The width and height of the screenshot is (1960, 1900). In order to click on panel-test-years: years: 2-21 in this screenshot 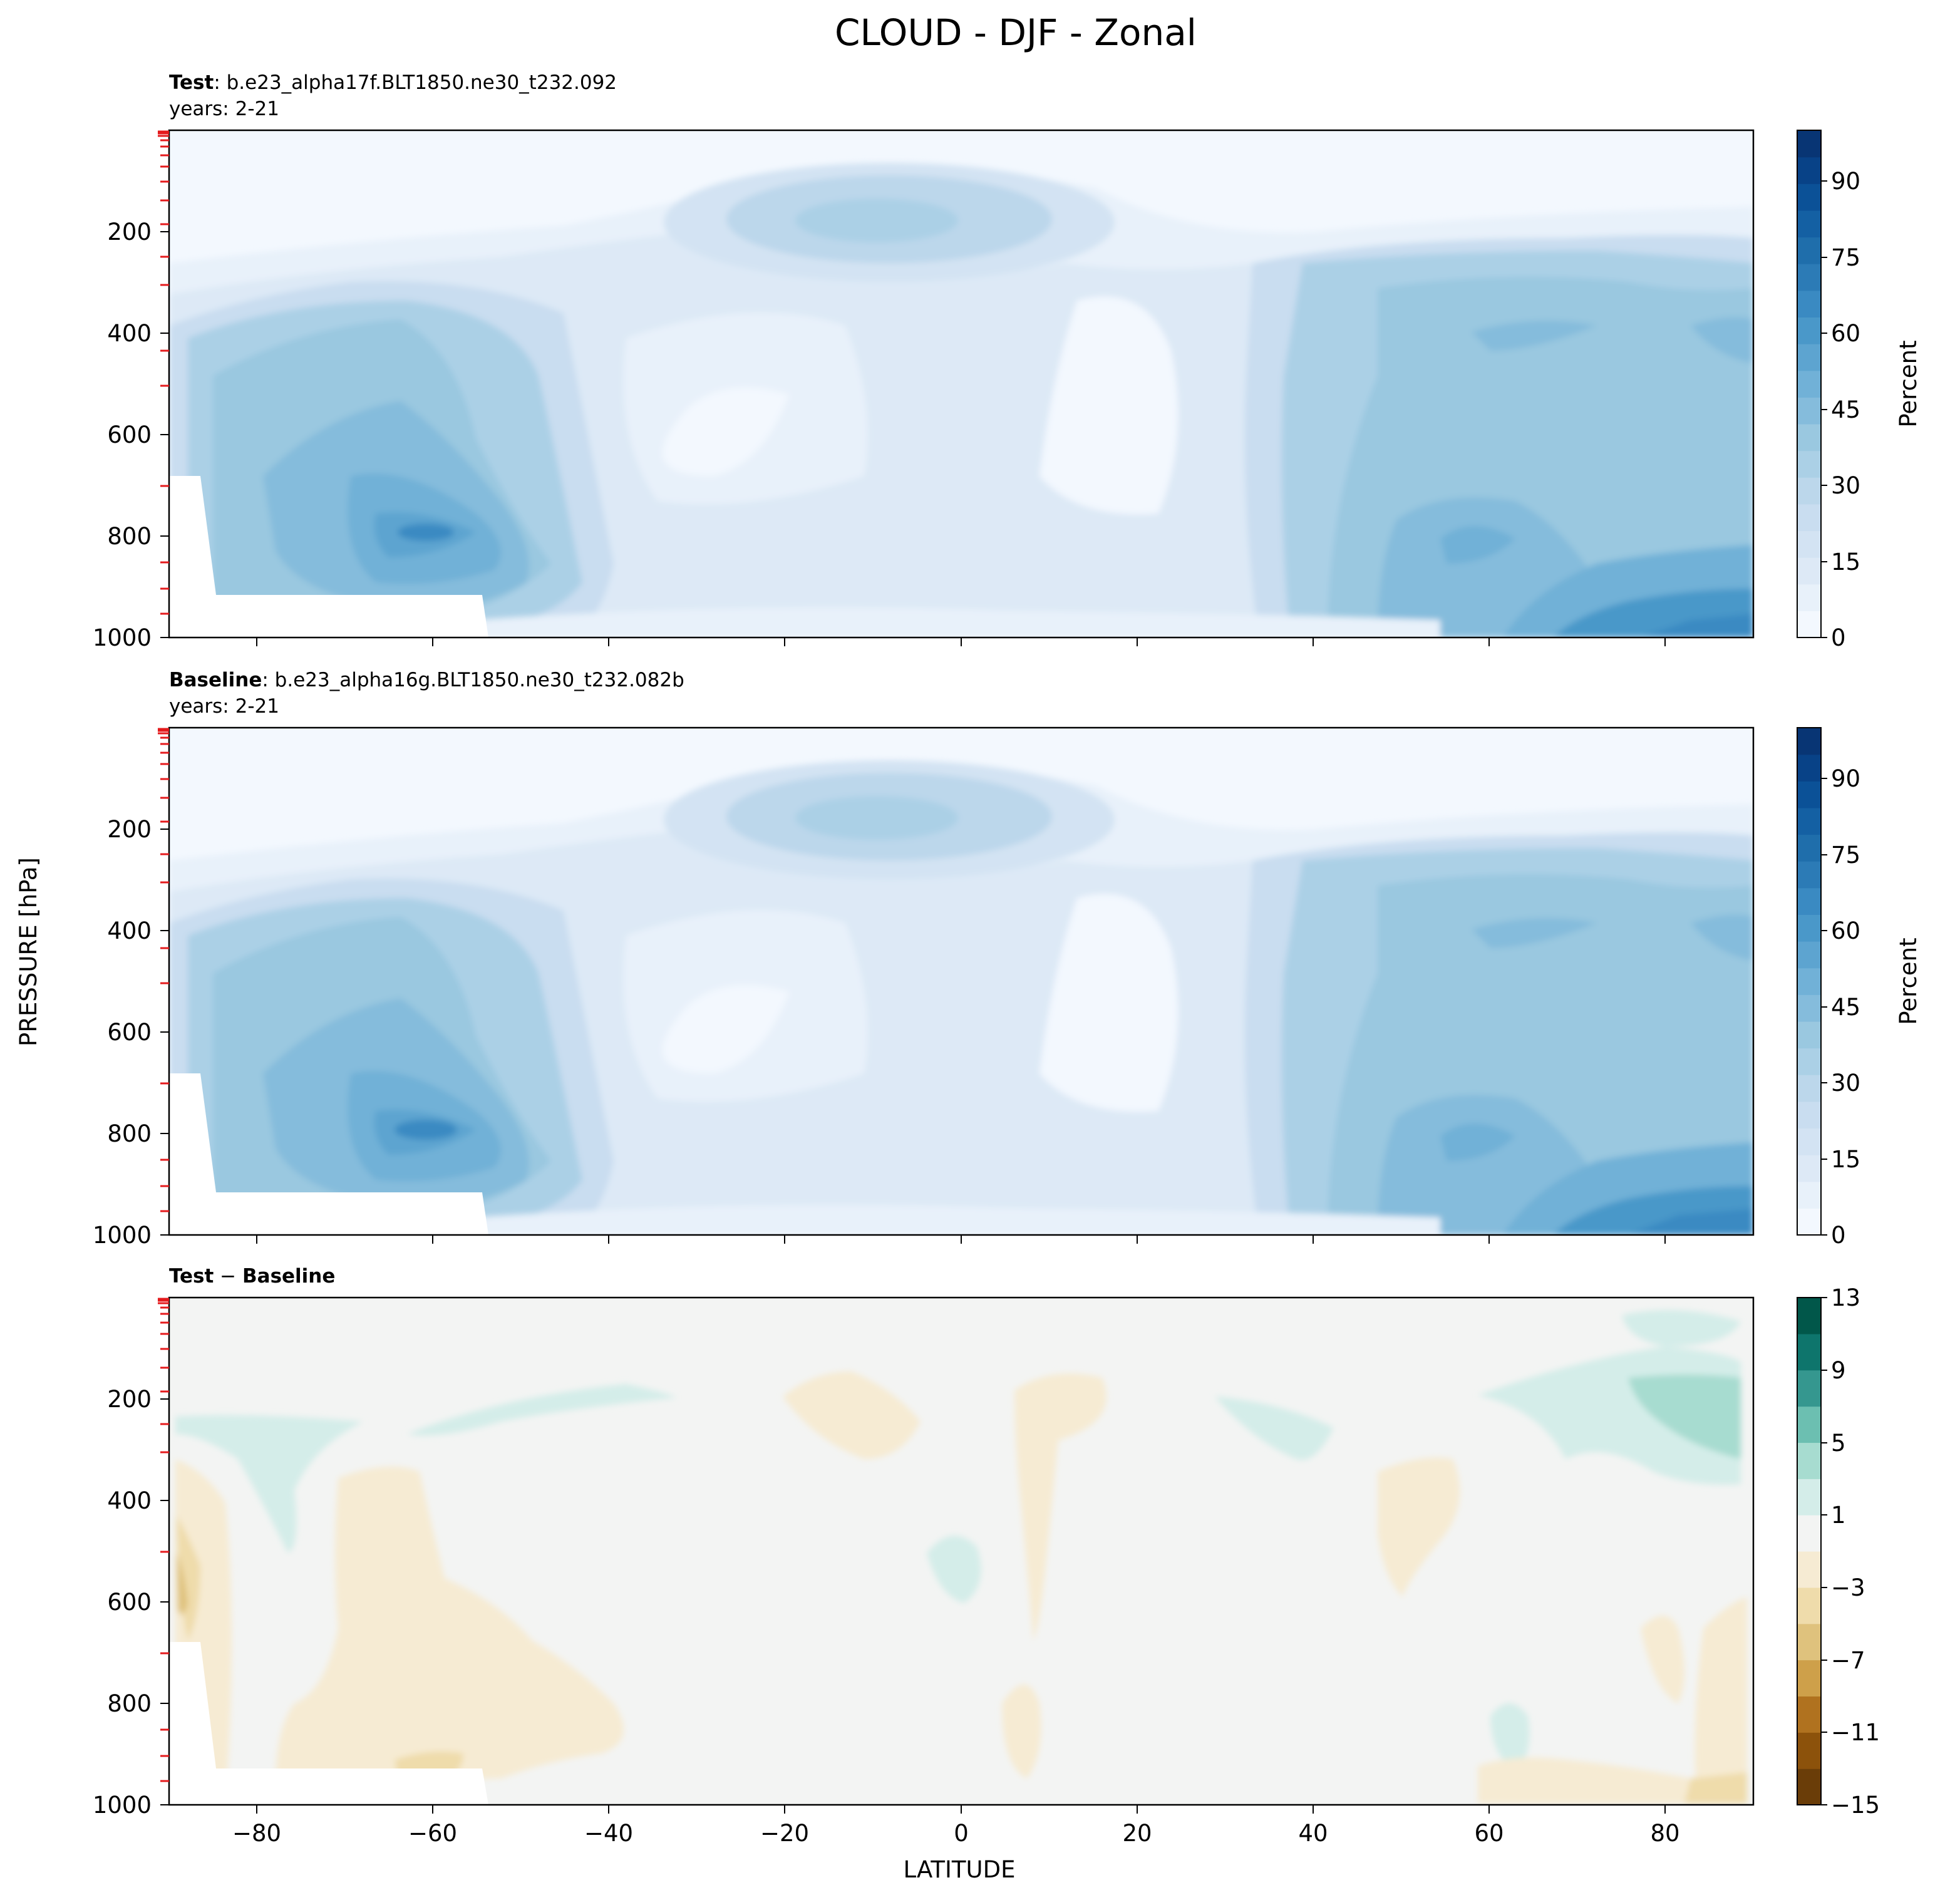, I will do `click(224, 109)`.